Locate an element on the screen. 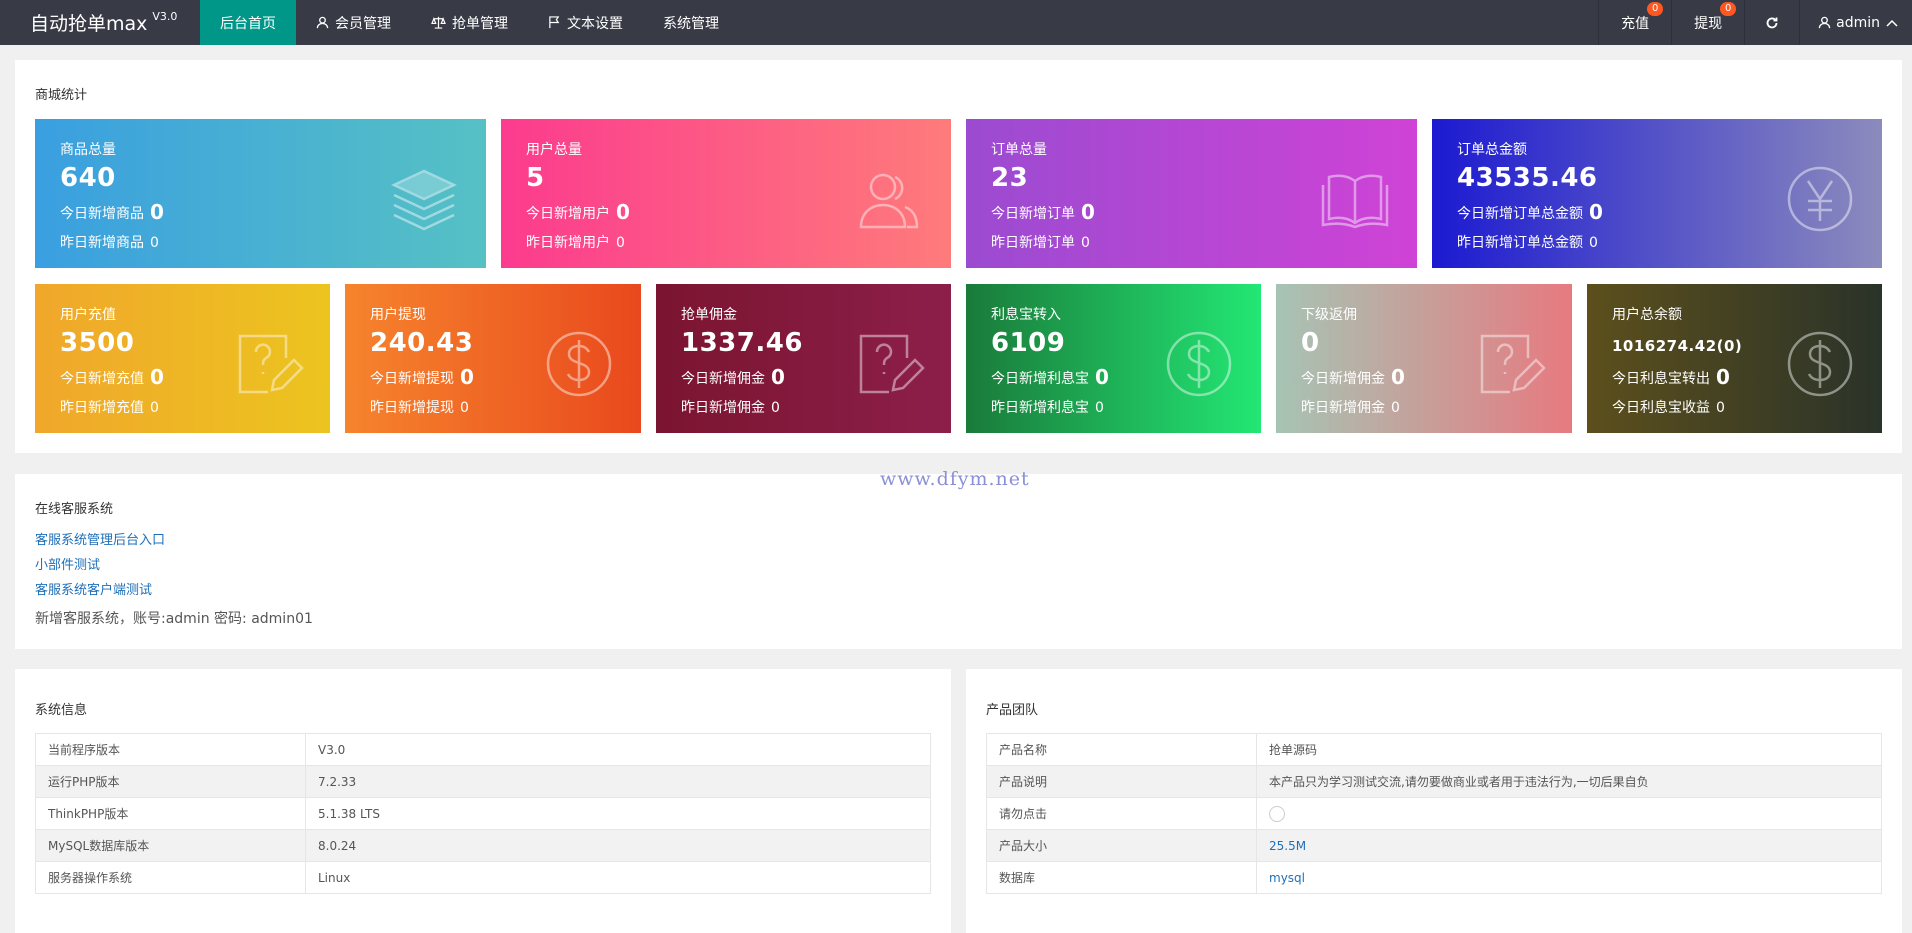 The image size is (1912, 933). yesterday-label: 昨日新增提现 is located at coordinates (412, 408).